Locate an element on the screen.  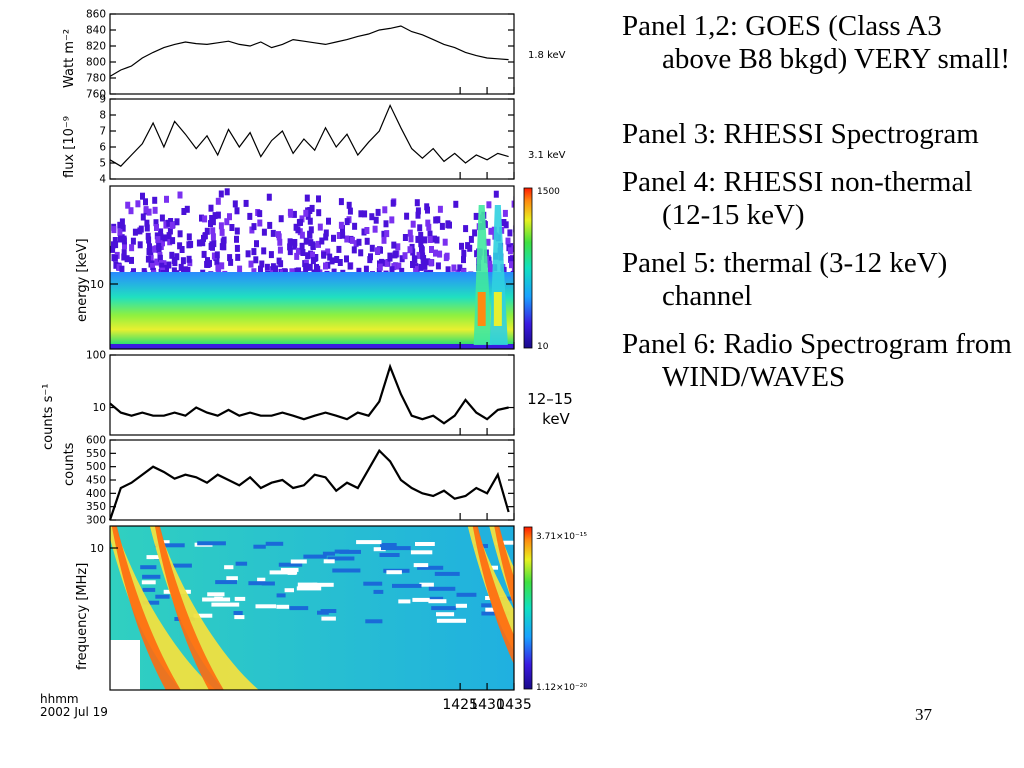
ytick-label: 500 is located at coordinates (96, 467).